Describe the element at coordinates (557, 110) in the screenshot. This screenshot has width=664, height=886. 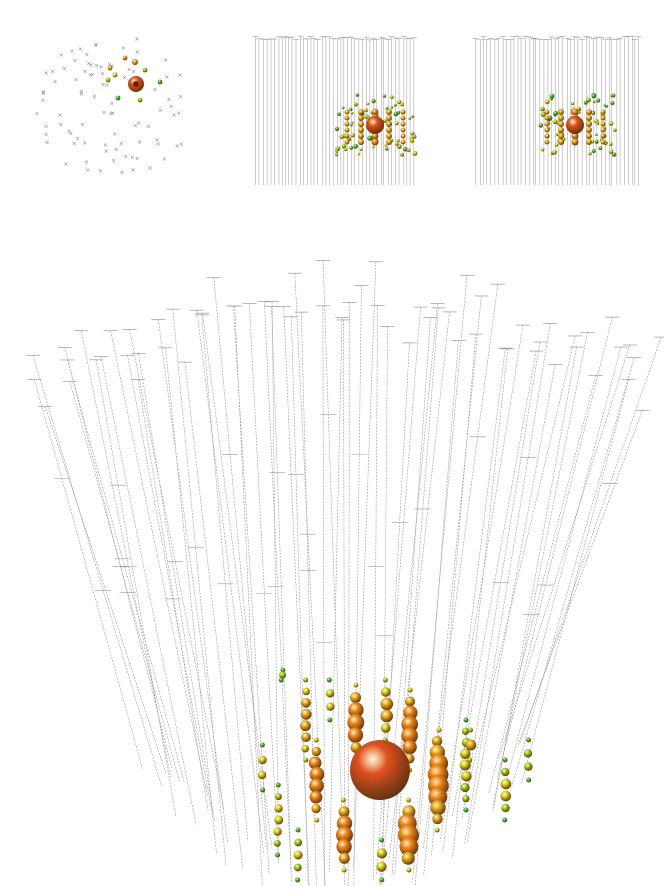
I see `side-view-y-panel` at that location.